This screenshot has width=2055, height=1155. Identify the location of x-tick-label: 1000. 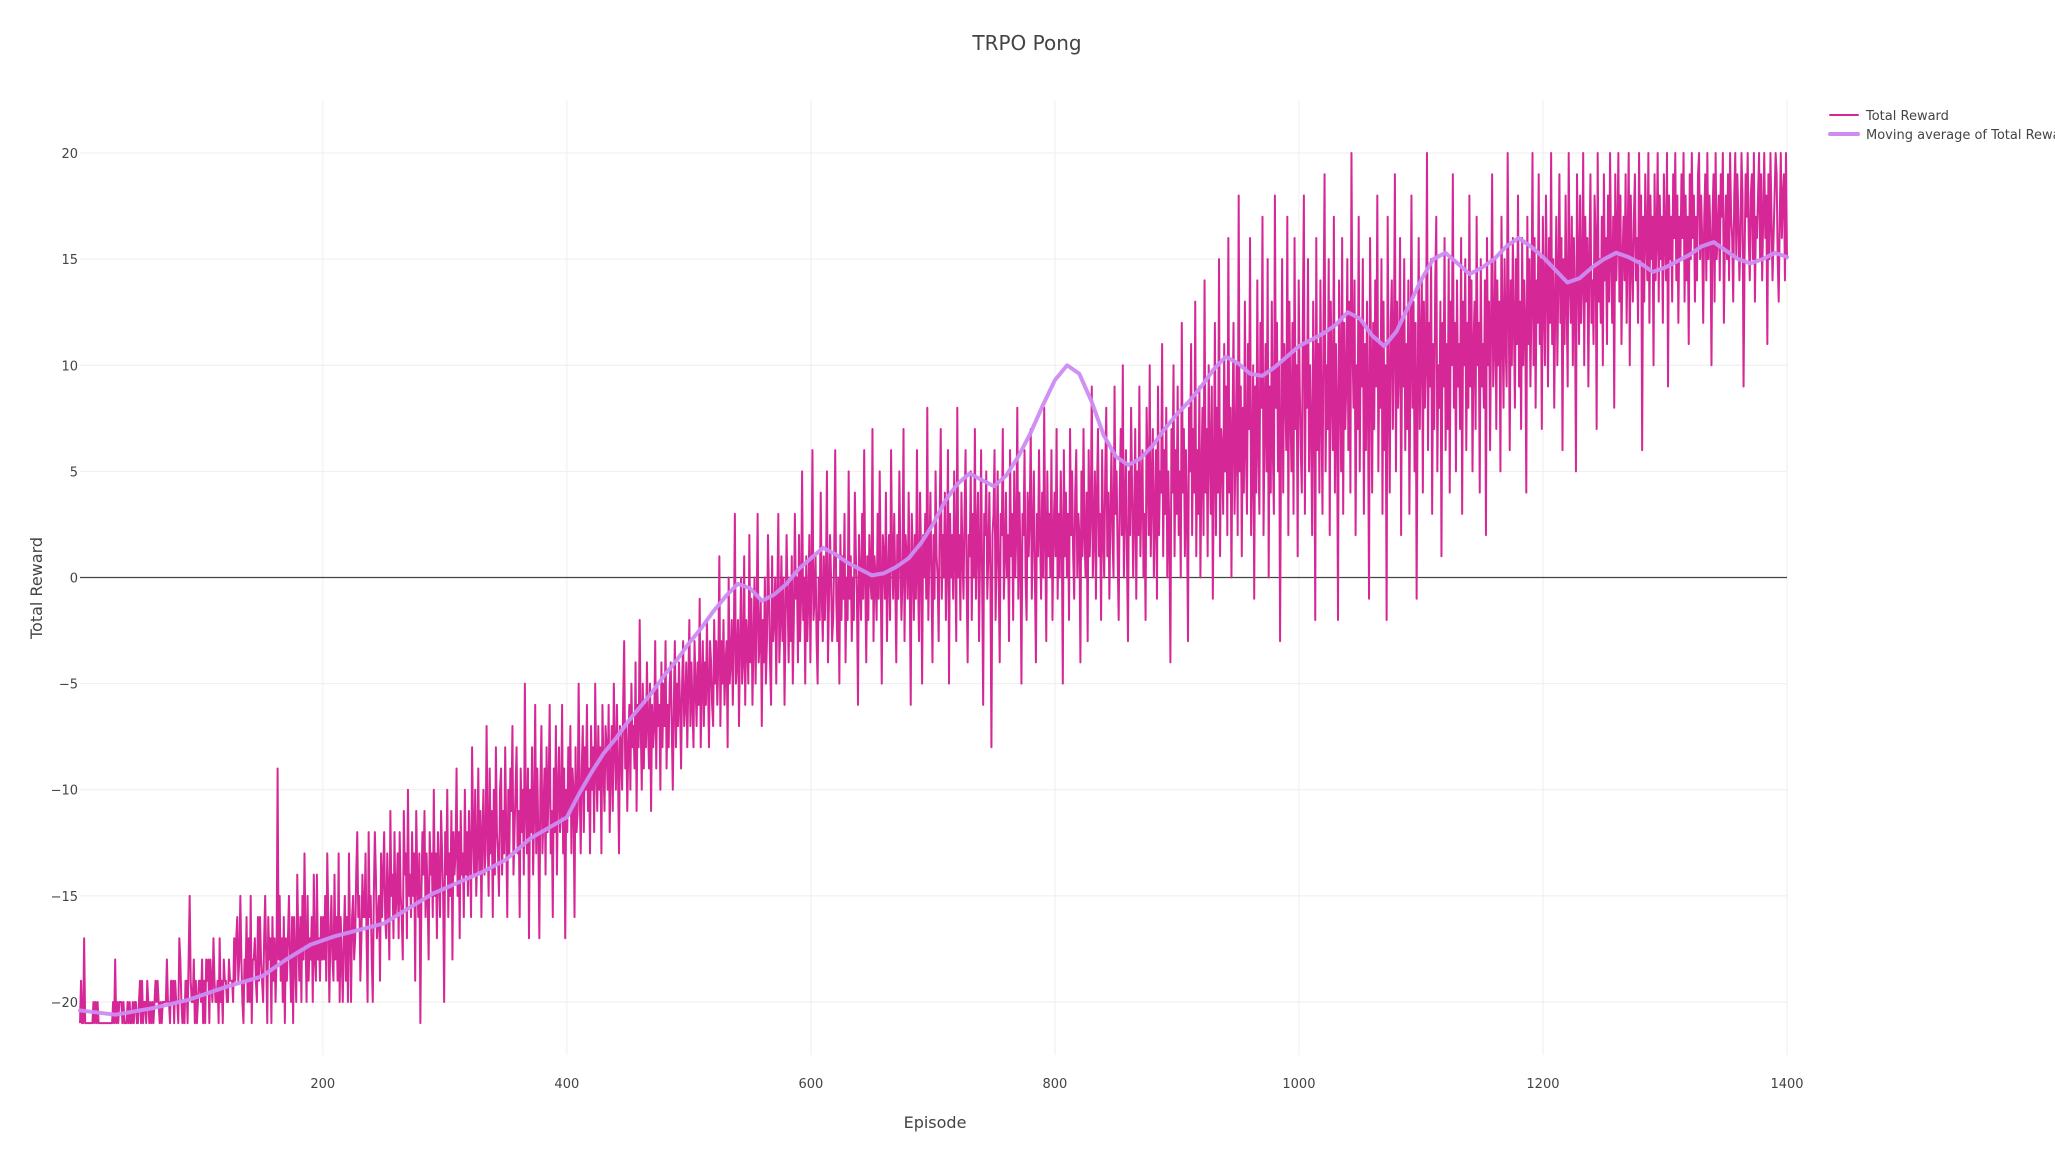
(1298, 1084).